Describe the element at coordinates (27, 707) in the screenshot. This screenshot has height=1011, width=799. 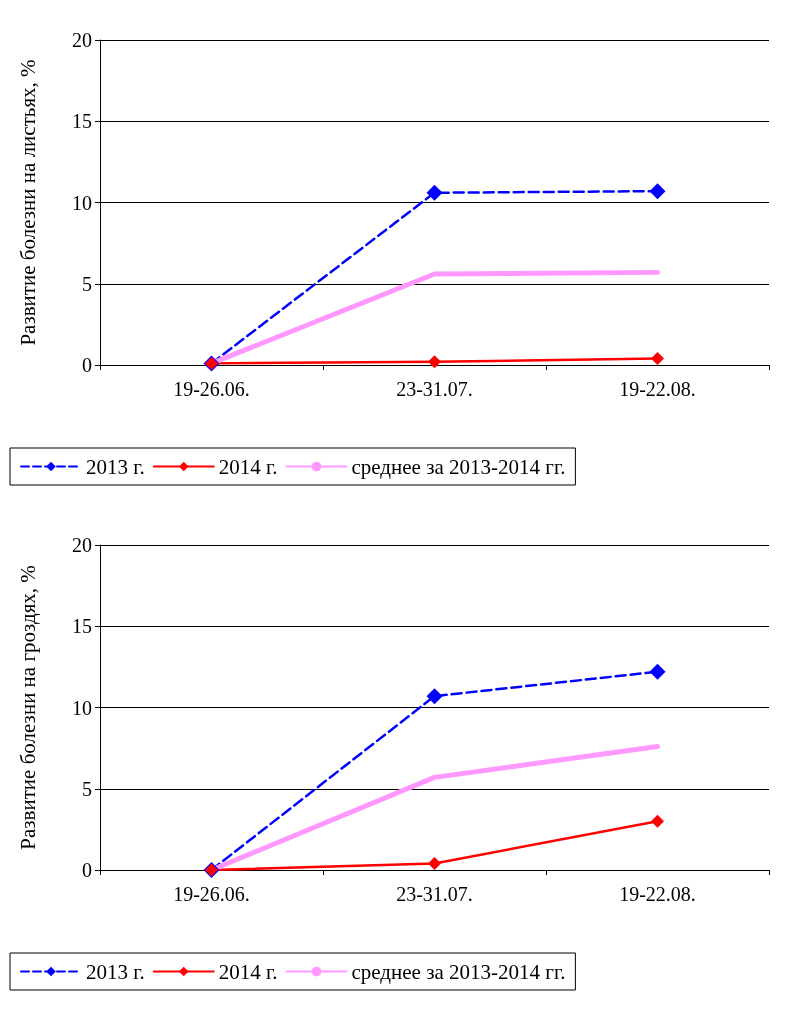
I see `y-axis-title: Развитие болезни на гроздях, %` at that location.